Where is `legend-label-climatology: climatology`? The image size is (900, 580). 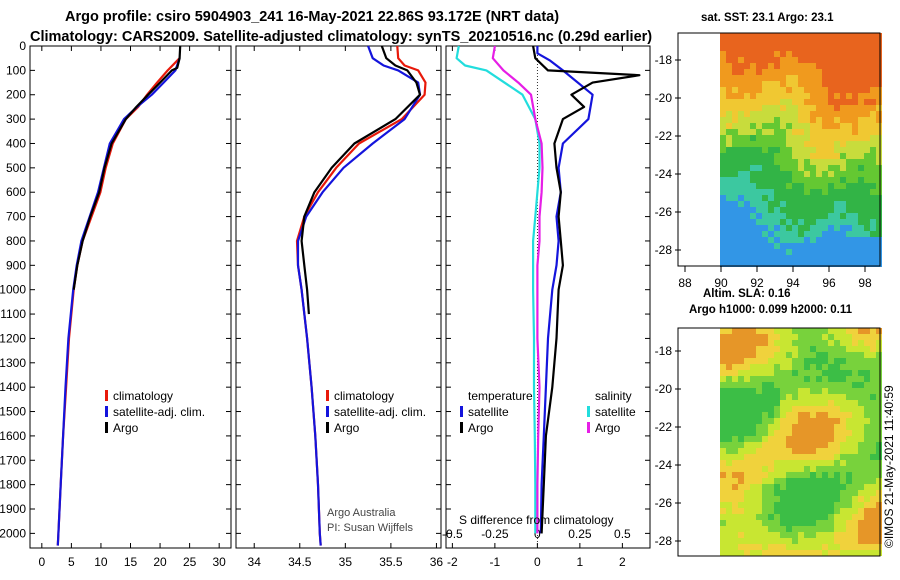
legend-label-climatology: climatology is located at coordinates (143, 396).